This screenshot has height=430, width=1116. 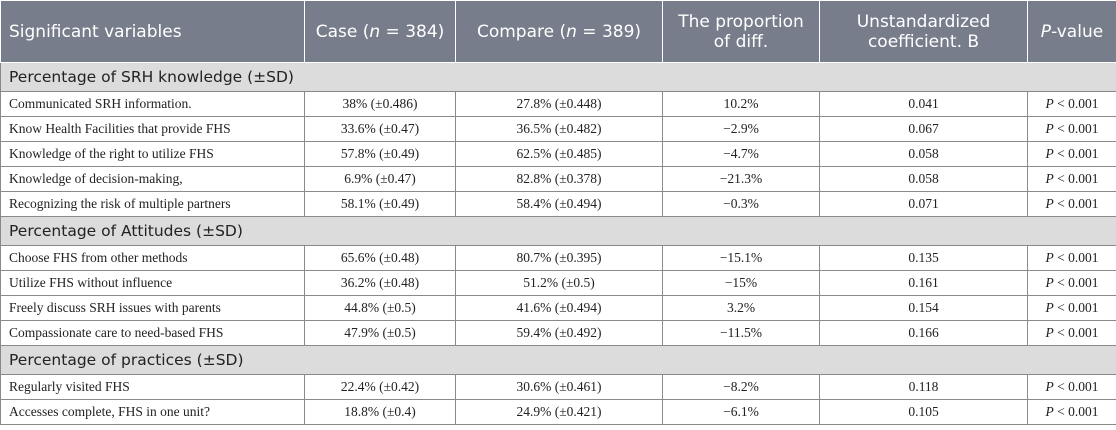 I want to click on variable-cell: Regularly visited FHS, so click(x=152, y=387).